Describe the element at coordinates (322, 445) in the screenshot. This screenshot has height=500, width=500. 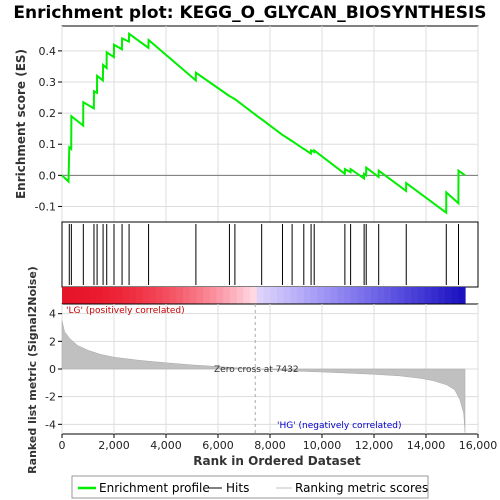
I see `x-tick-label: 10,000` at that location.